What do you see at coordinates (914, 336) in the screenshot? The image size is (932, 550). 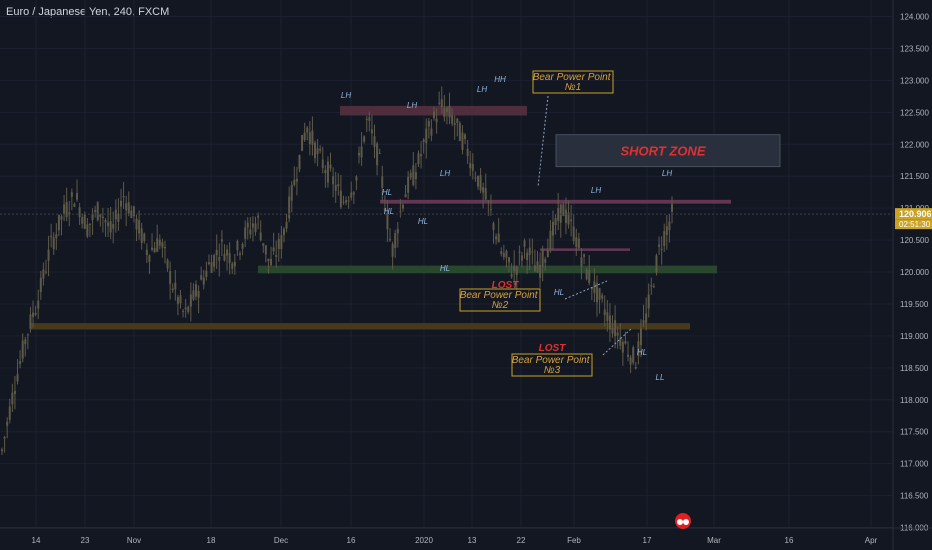 I see `price-tick-label: 119.000` at bounding box center [914, 336].